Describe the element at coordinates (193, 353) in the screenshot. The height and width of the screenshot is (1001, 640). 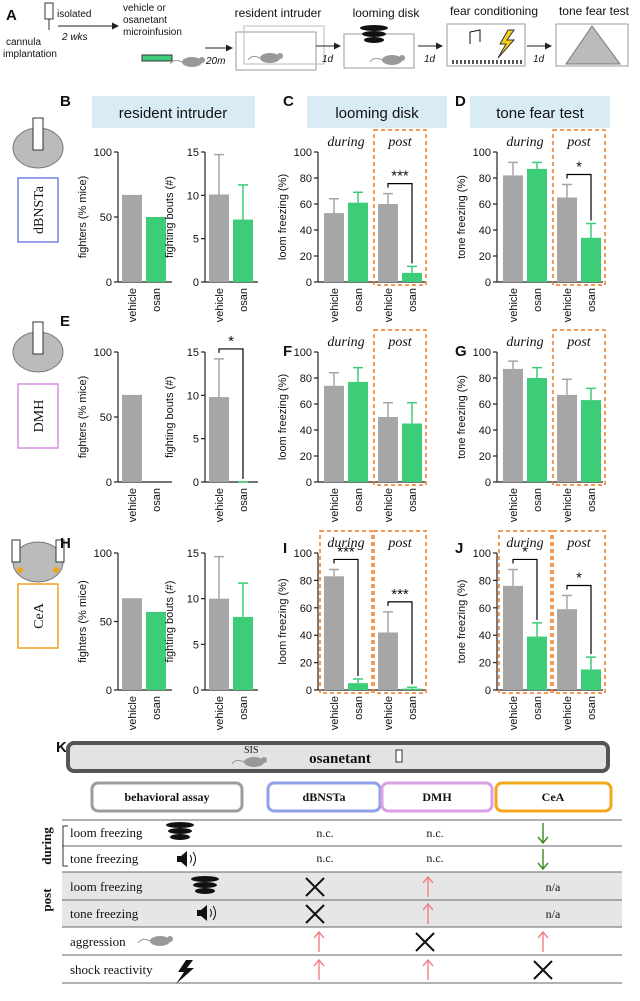
I see `y-tick-label: 15` at that location.